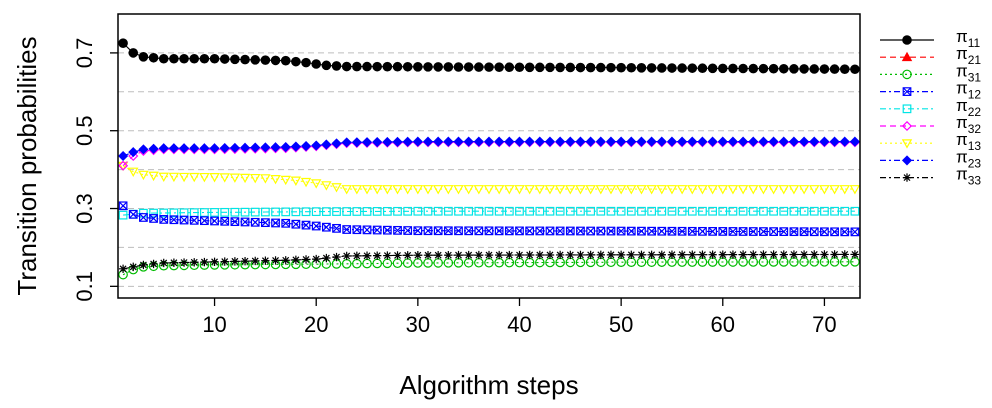 Image resolution: width=992 pixels, height=408 pixels. I want to click on legend-label: π22, so click(968, 107).